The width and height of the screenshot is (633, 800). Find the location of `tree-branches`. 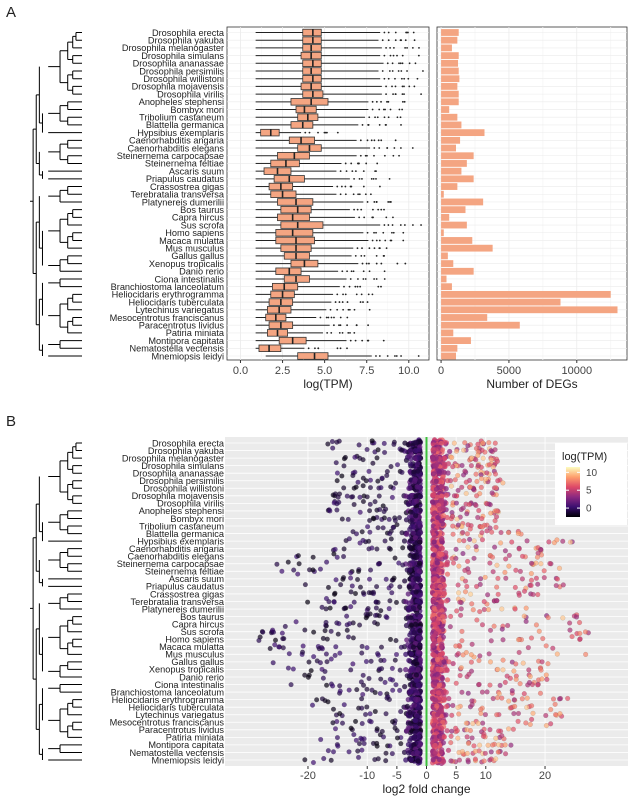

tree-branches is located at coordinates (56, 601).